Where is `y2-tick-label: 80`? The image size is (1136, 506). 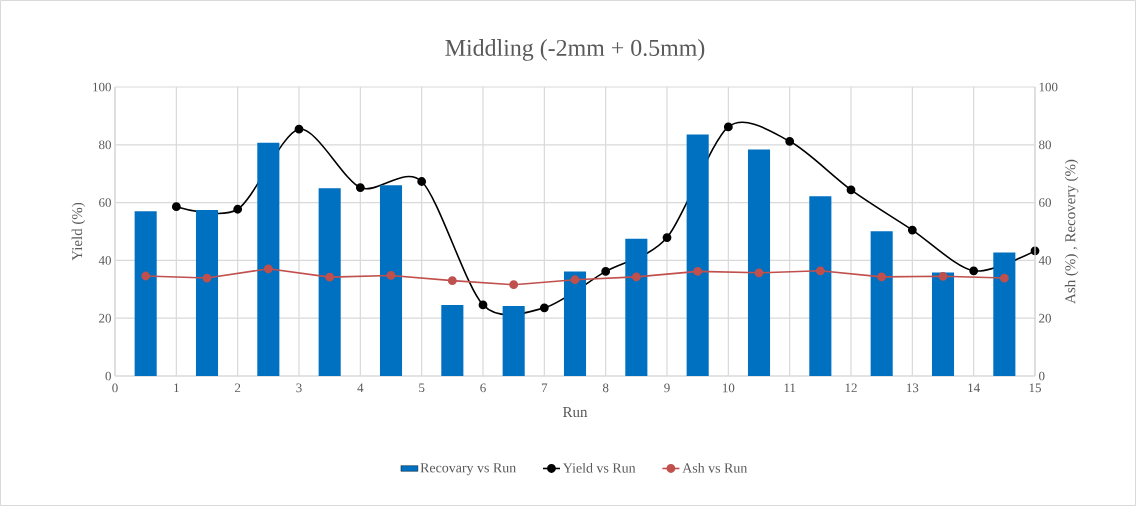 y2-tick-label: 80 is located at coordinates (1045, 145).